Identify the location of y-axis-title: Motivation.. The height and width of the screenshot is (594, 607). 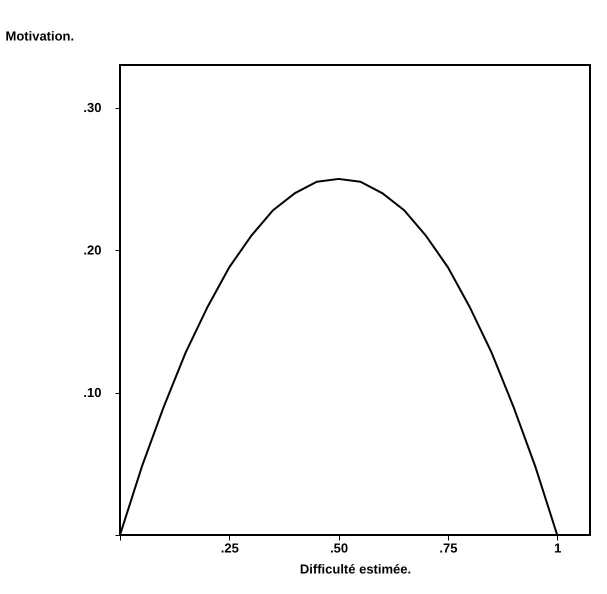
(40, 36).